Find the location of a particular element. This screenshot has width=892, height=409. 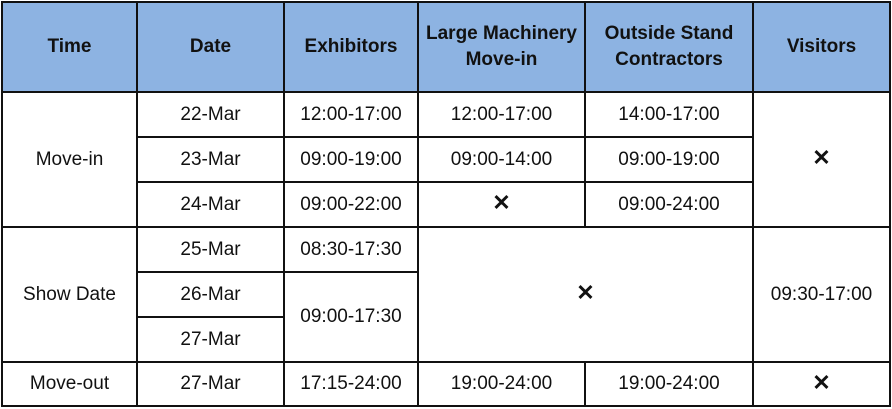

move-out-visitors-cell: ✕ is located at coordinates (821, 384).